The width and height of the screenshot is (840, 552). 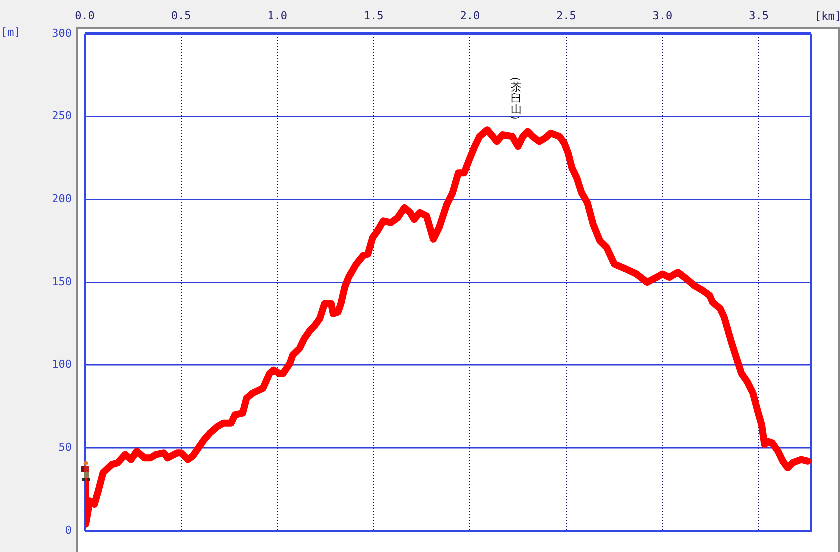 I want to click on x-tick-label: 3.0, so click(x=662, y=15).